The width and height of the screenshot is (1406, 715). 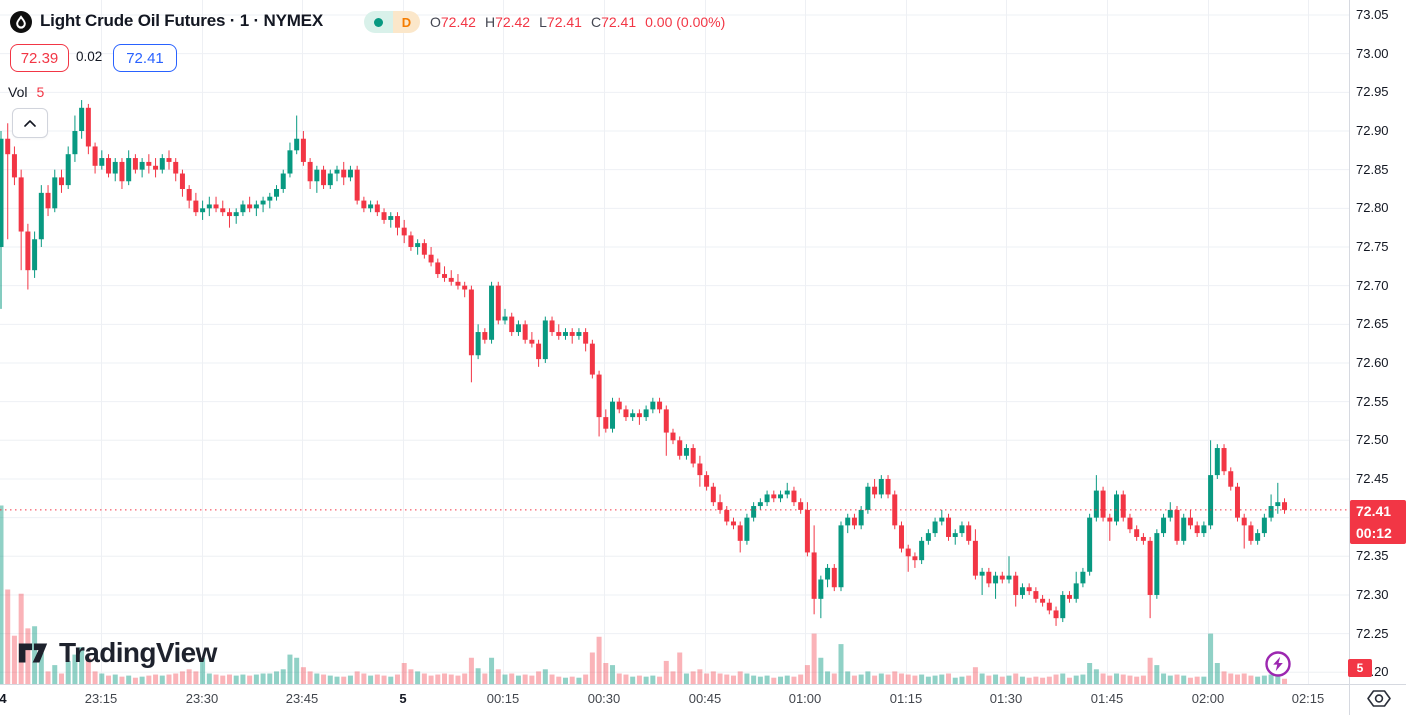 What do you see at coordinates (1374, 511) in the screenshot?
I see `current-price-value: 72.41` at bounding box center [1374, 511].